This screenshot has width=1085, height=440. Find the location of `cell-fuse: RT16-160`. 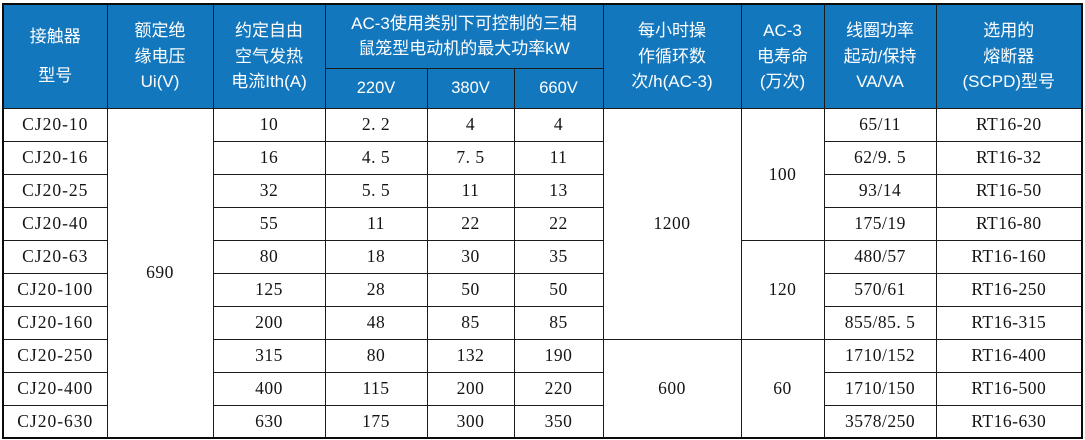

cell-fuse: RT16-160 is located at coordinates (1009, 256).